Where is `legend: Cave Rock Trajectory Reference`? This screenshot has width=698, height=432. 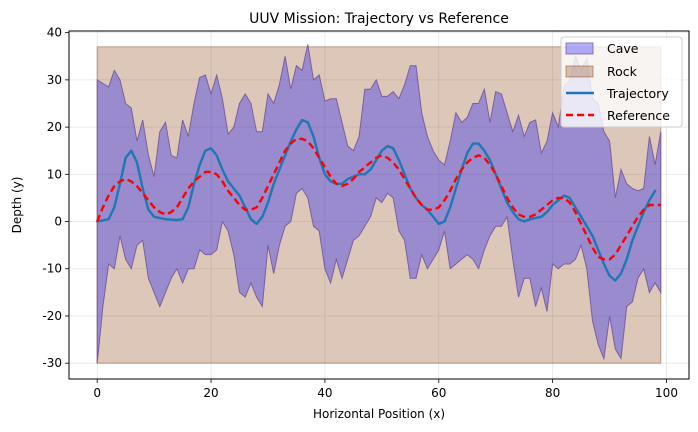 legend: Cave Rock Trajectory Reference is located at coordinates (621, 82).